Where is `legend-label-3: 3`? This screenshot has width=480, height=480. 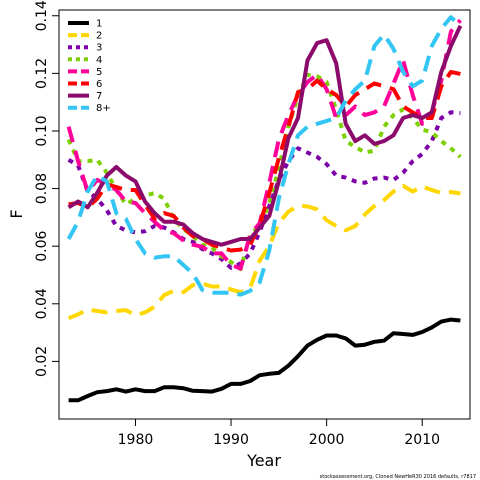
legend-label-3: 3 is located at coordinates (99, 48).